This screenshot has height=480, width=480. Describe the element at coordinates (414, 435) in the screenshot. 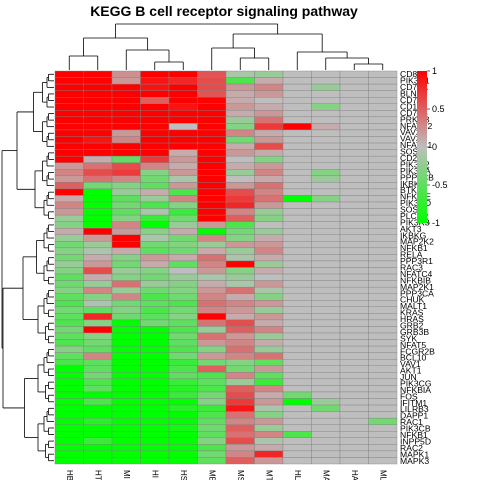

I see `row-label: NFKB1` at that location.